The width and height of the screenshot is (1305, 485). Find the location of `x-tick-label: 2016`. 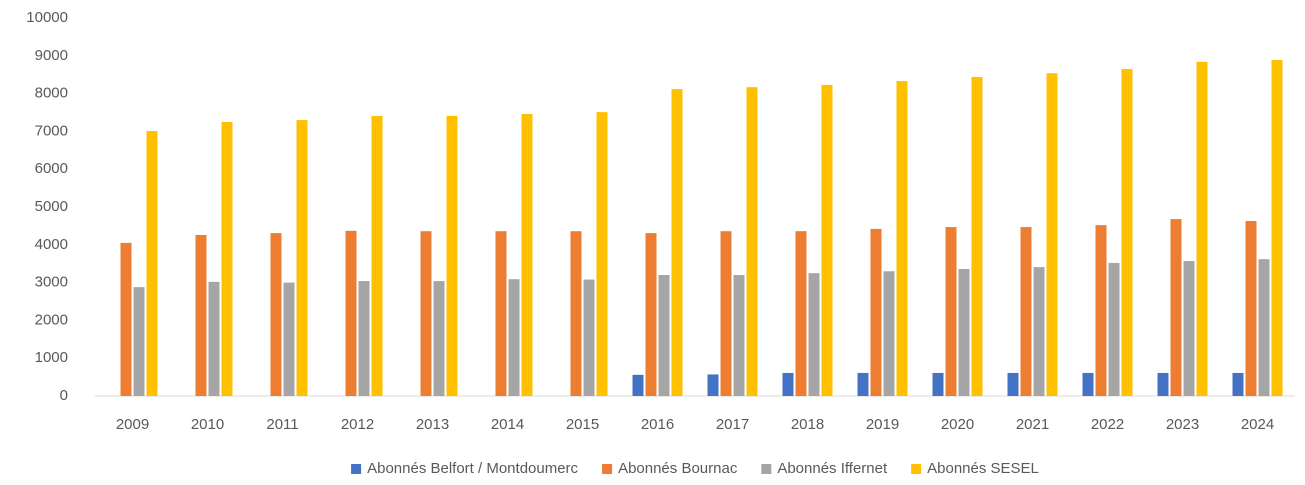

x-tick-label: 2016 is located at coordinates (657, 424).